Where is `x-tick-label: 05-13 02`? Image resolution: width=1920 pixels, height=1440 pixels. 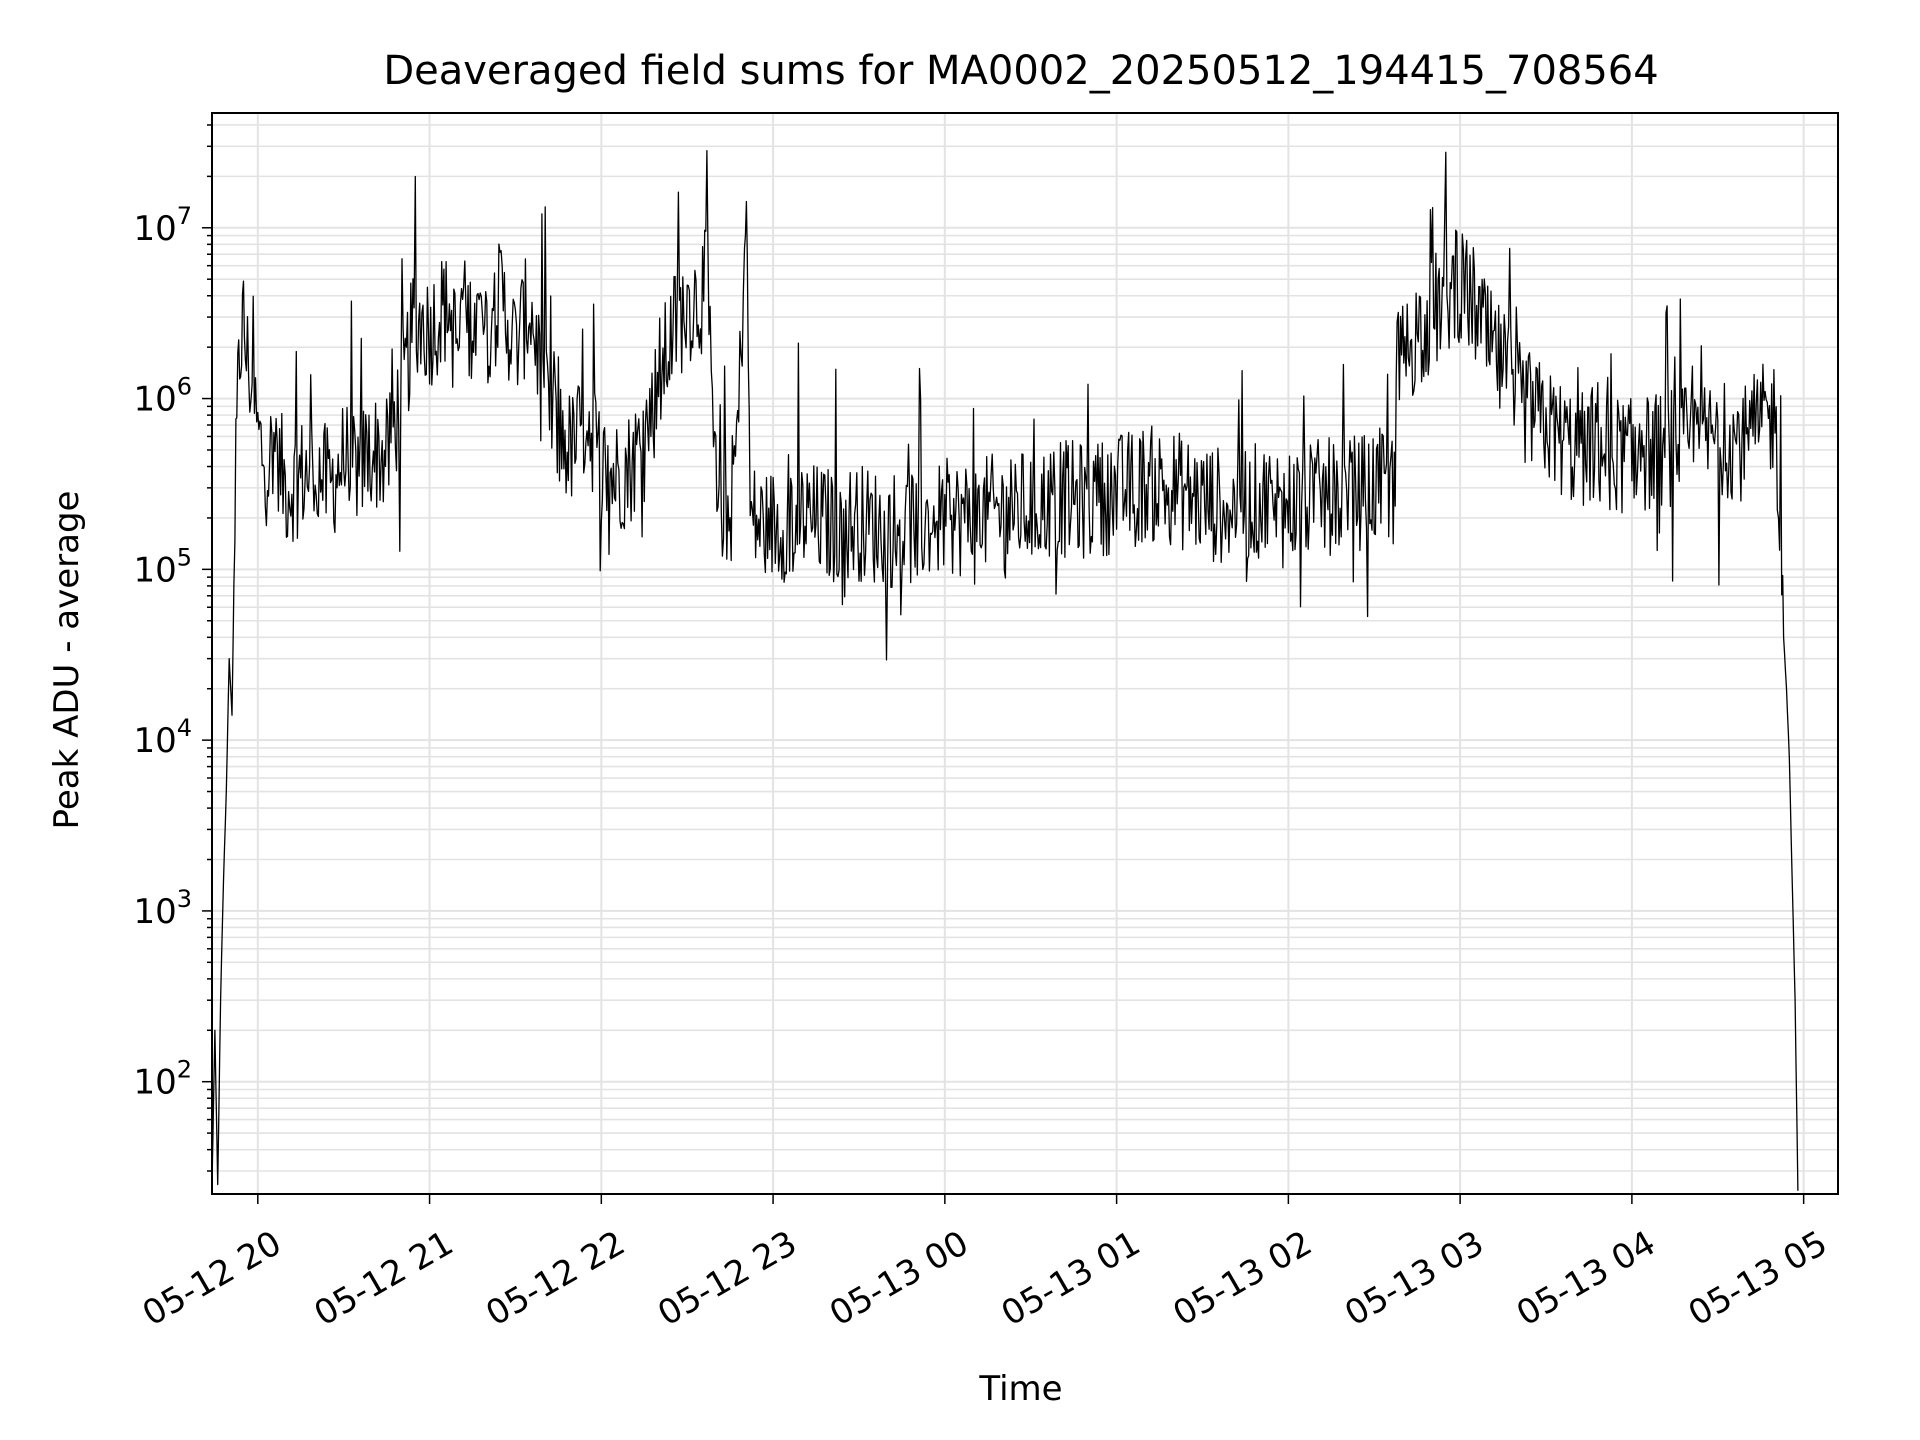 x-tick-label: 05-13 02 is located at coordinates (1242, 1278).